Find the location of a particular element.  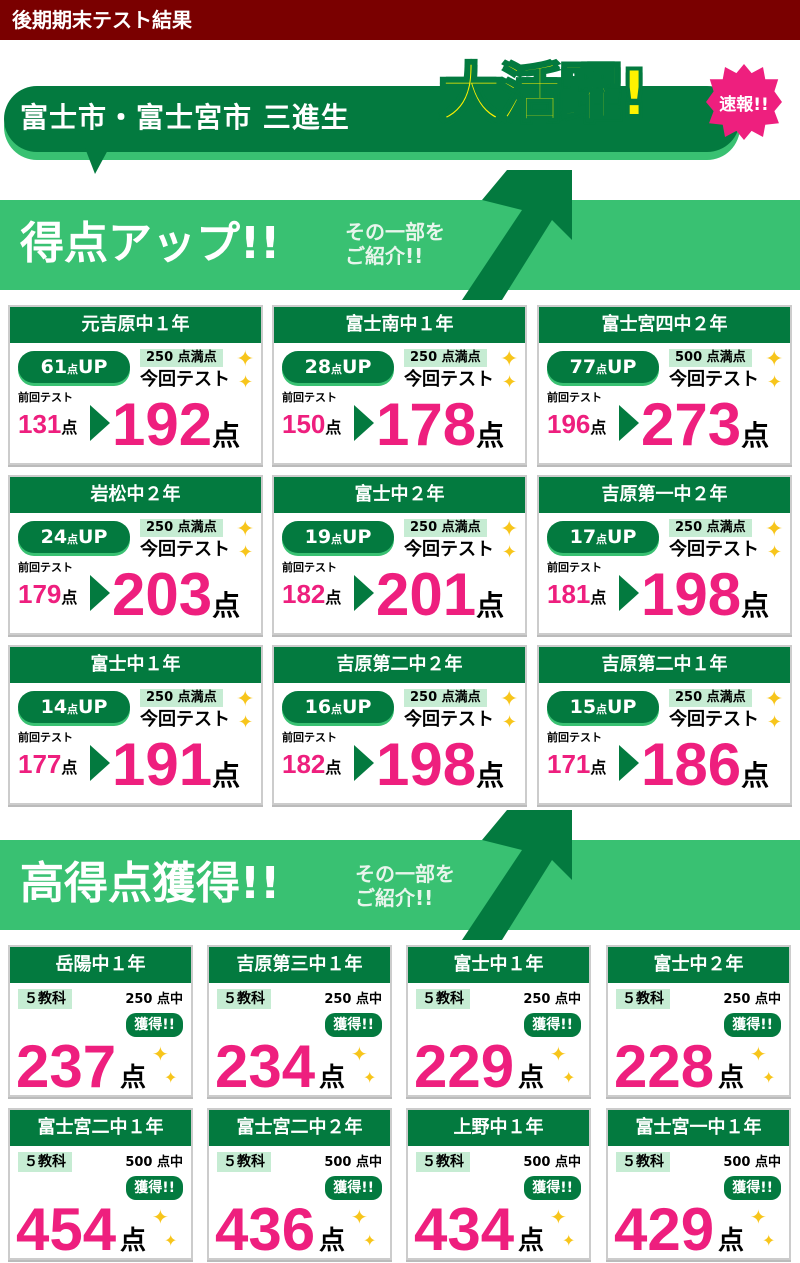

up-value: 77 is located at coordinates (583, 367).